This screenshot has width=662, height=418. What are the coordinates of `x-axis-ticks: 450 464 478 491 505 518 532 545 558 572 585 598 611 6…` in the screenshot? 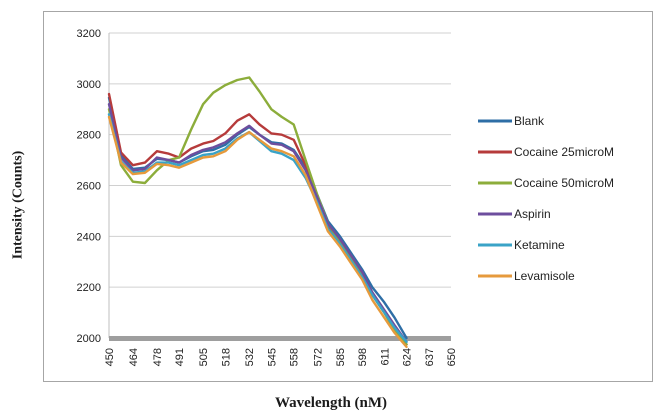 It's located at (281, 357).